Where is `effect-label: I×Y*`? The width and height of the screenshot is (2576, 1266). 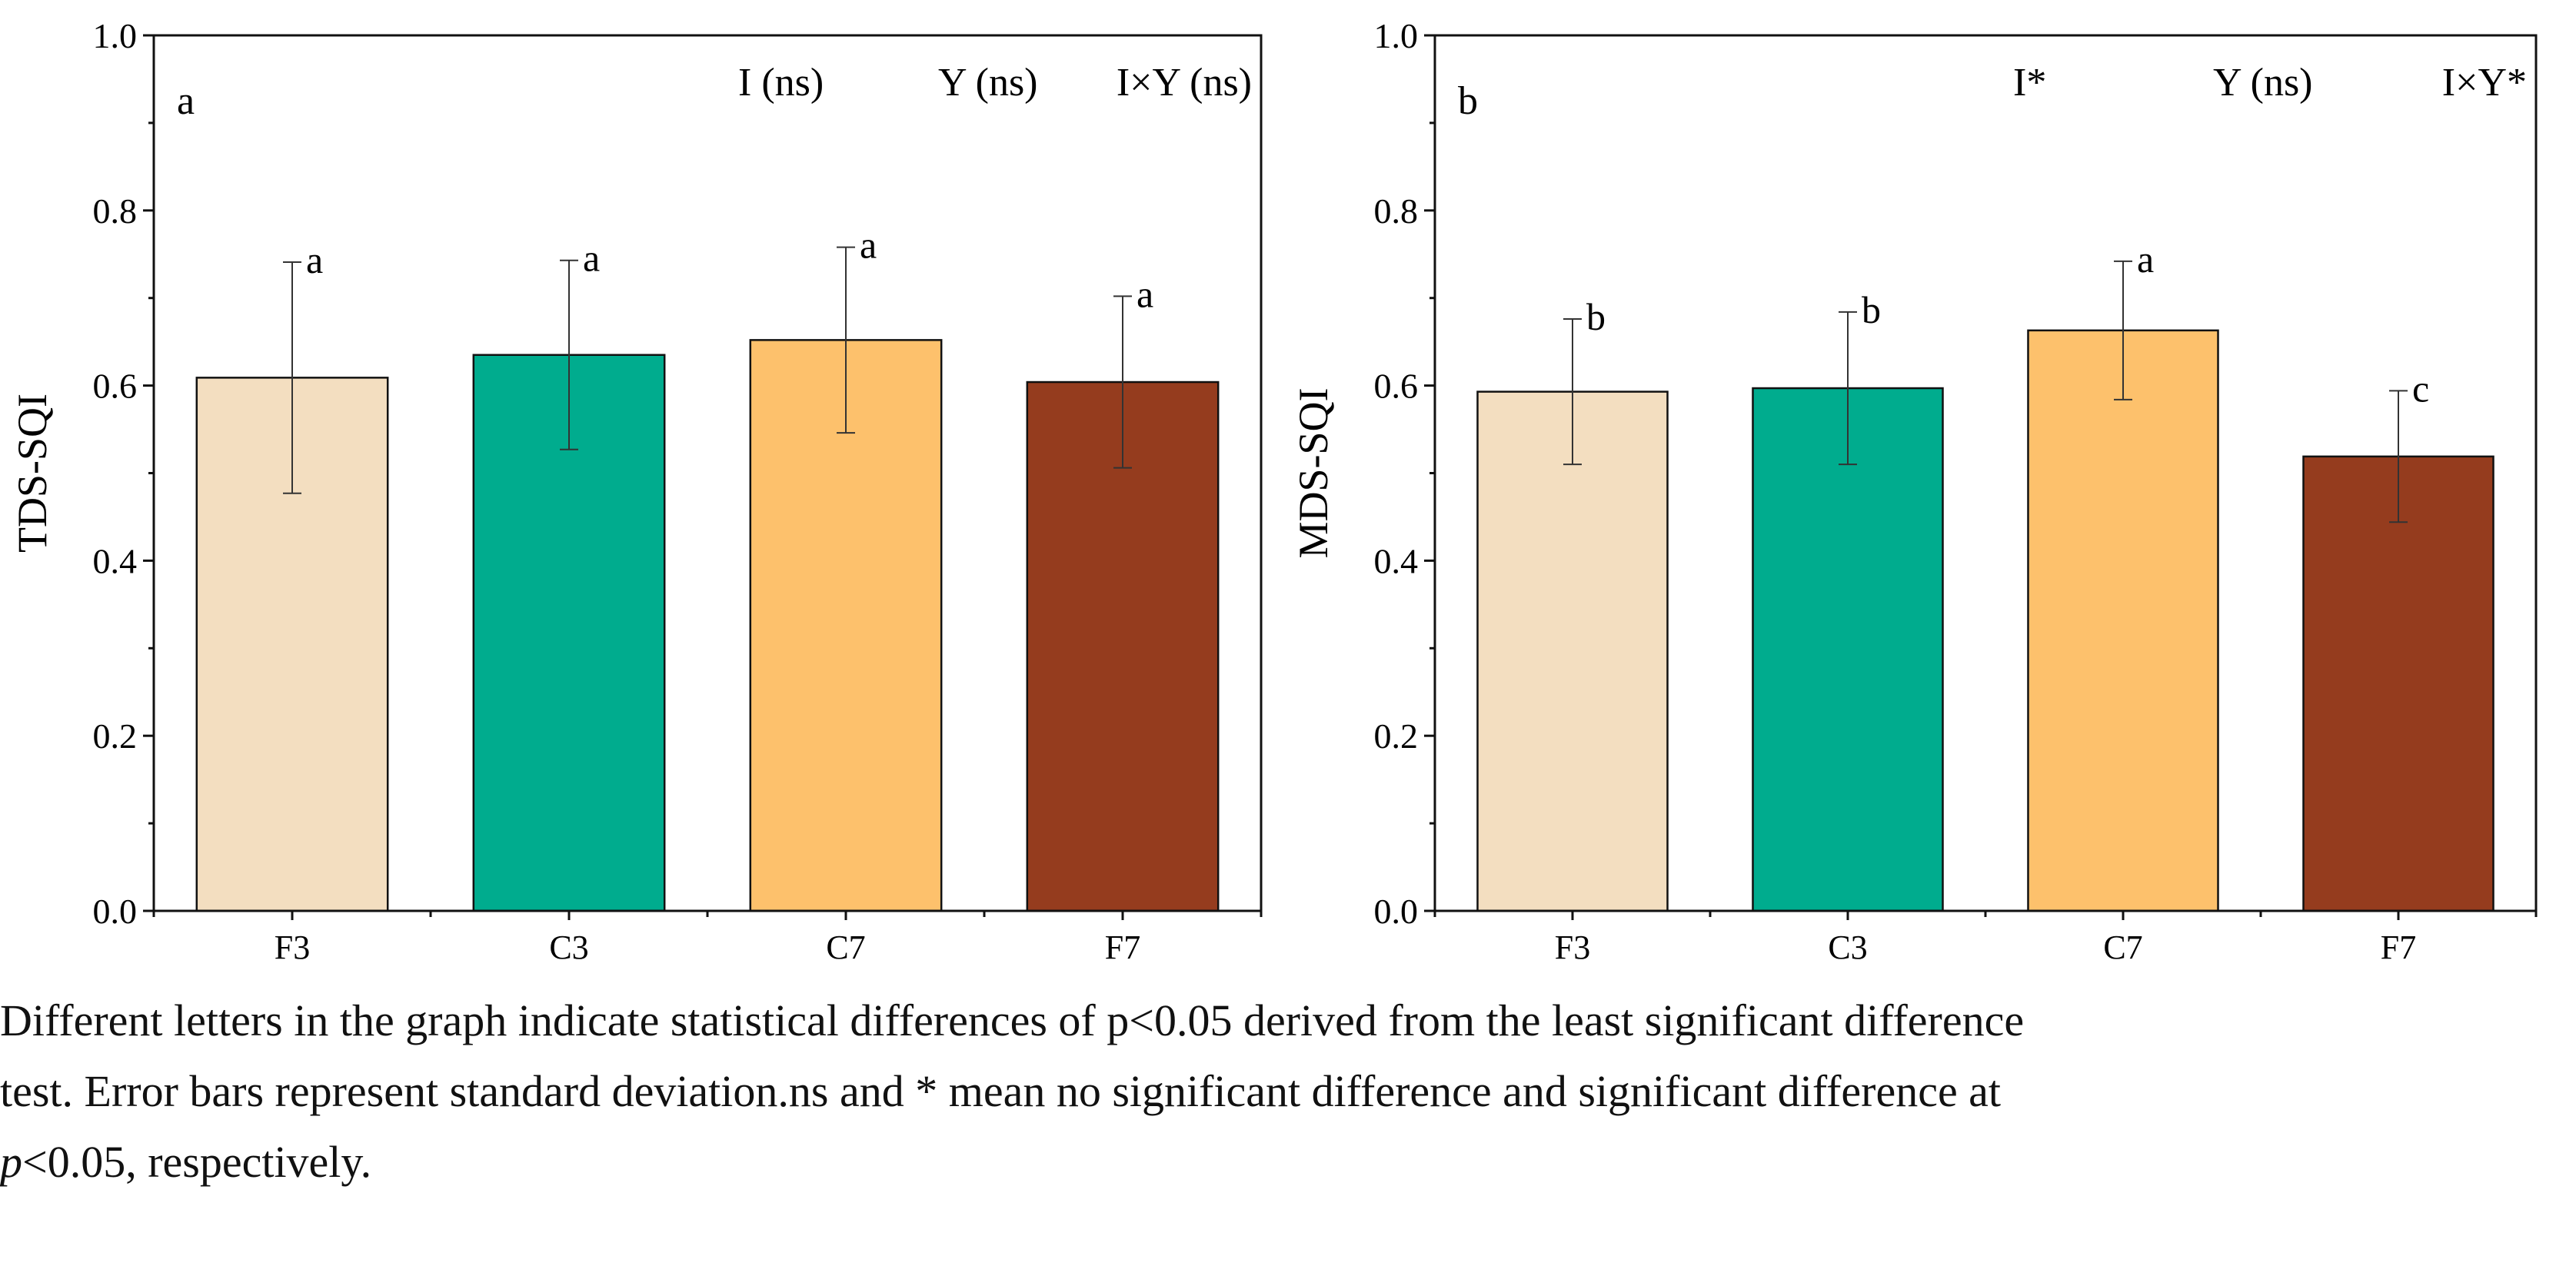 effect-label: I×Y* is located at coordinates (2484, 83).